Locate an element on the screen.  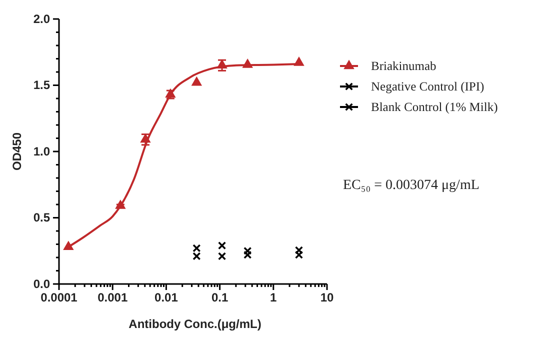
y-tick-label: 2.0 is located at coordinates (41, 19).